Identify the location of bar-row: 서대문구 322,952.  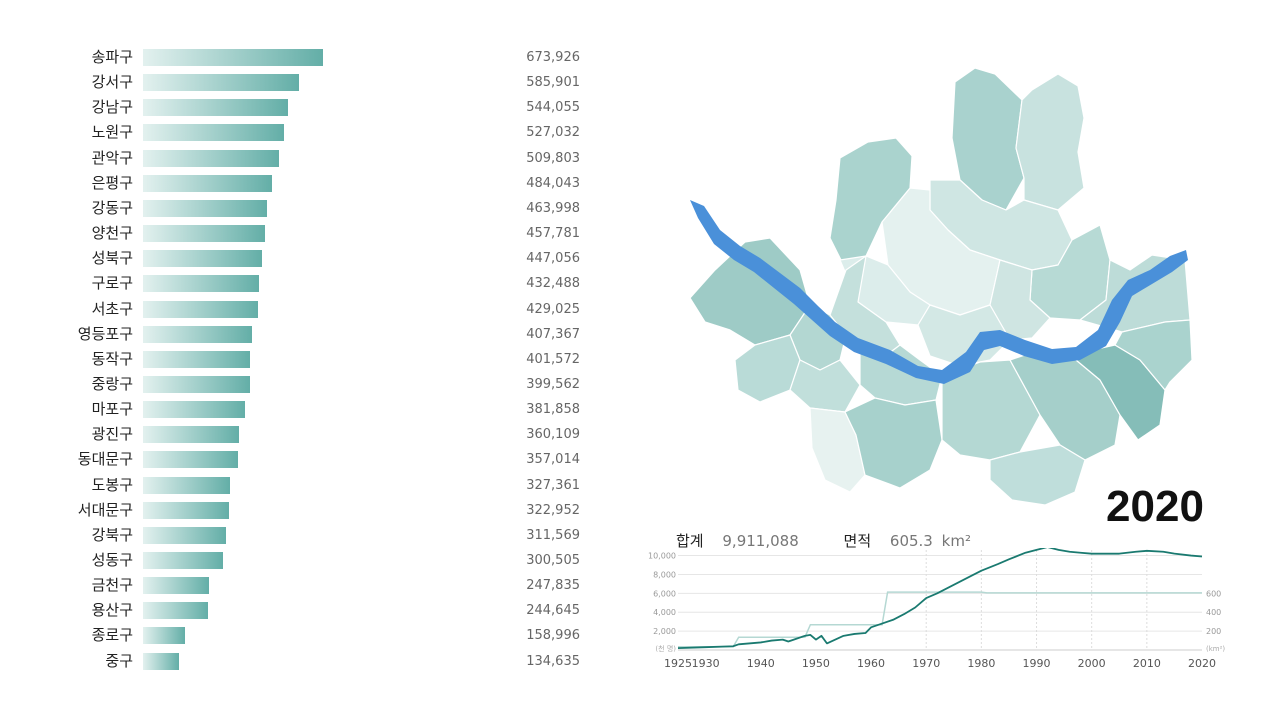
(300, 510).